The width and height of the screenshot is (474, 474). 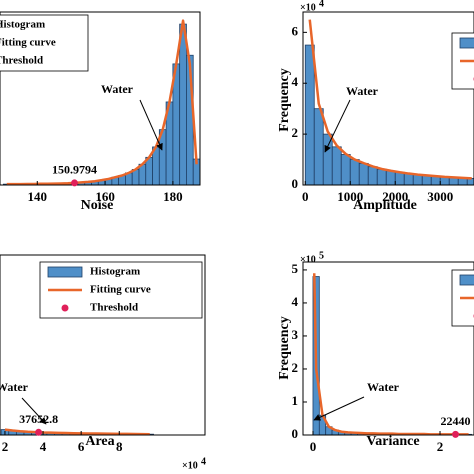 I want to click on x-tick-label: 140, so click(x=38, y=196).